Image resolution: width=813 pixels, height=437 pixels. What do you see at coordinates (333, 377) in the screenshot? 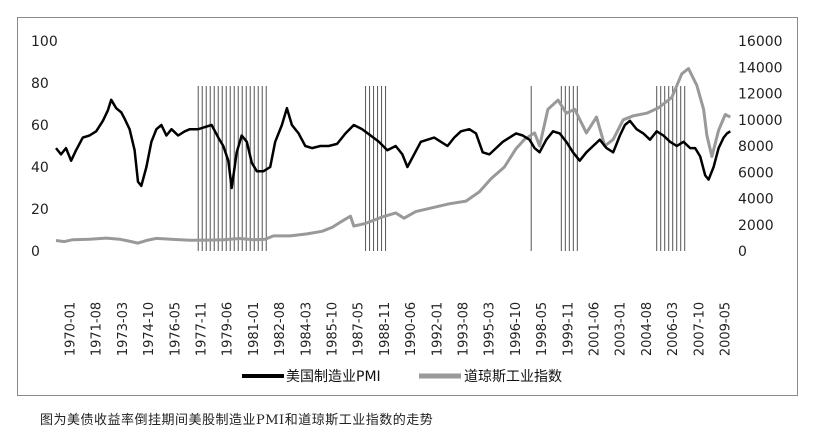
I see `legend-label-pmi: 美国制造业PMI` at bounding box center [333, 377].